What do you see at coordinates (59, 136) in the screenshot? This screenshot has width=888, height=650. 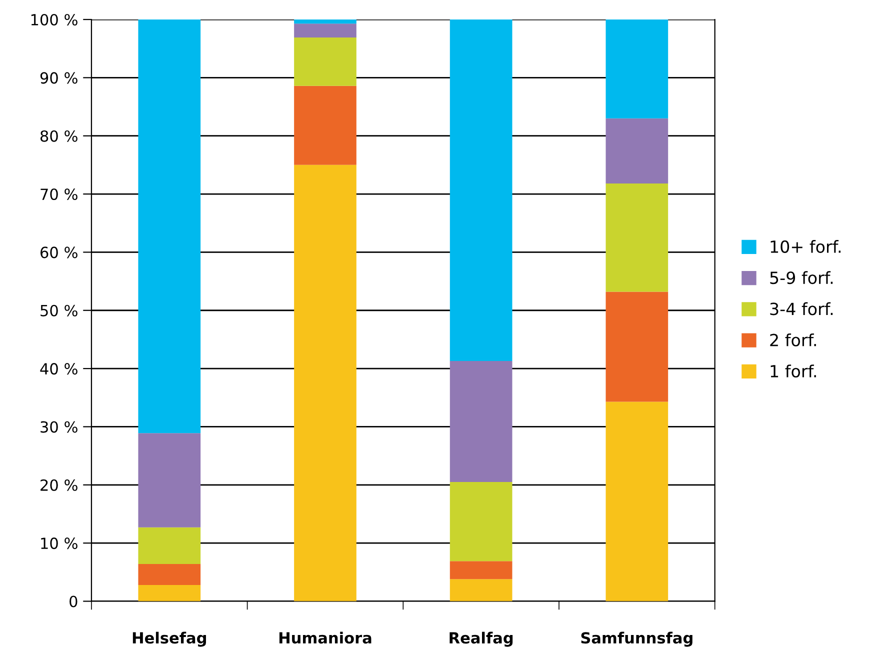 I see `y-tick-label: 80 %` at bounding box center [59, 136].